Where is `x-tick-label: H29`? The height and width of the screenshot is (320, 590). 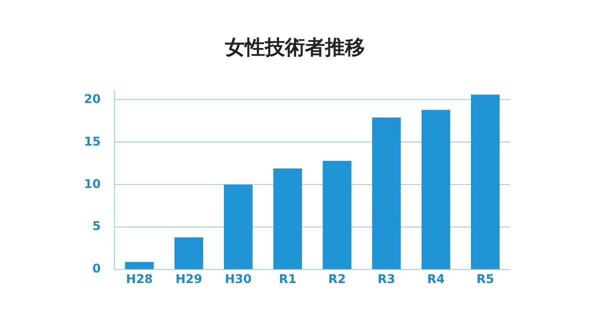 x-tick-label: H29 is located at coordinates (188, 279).